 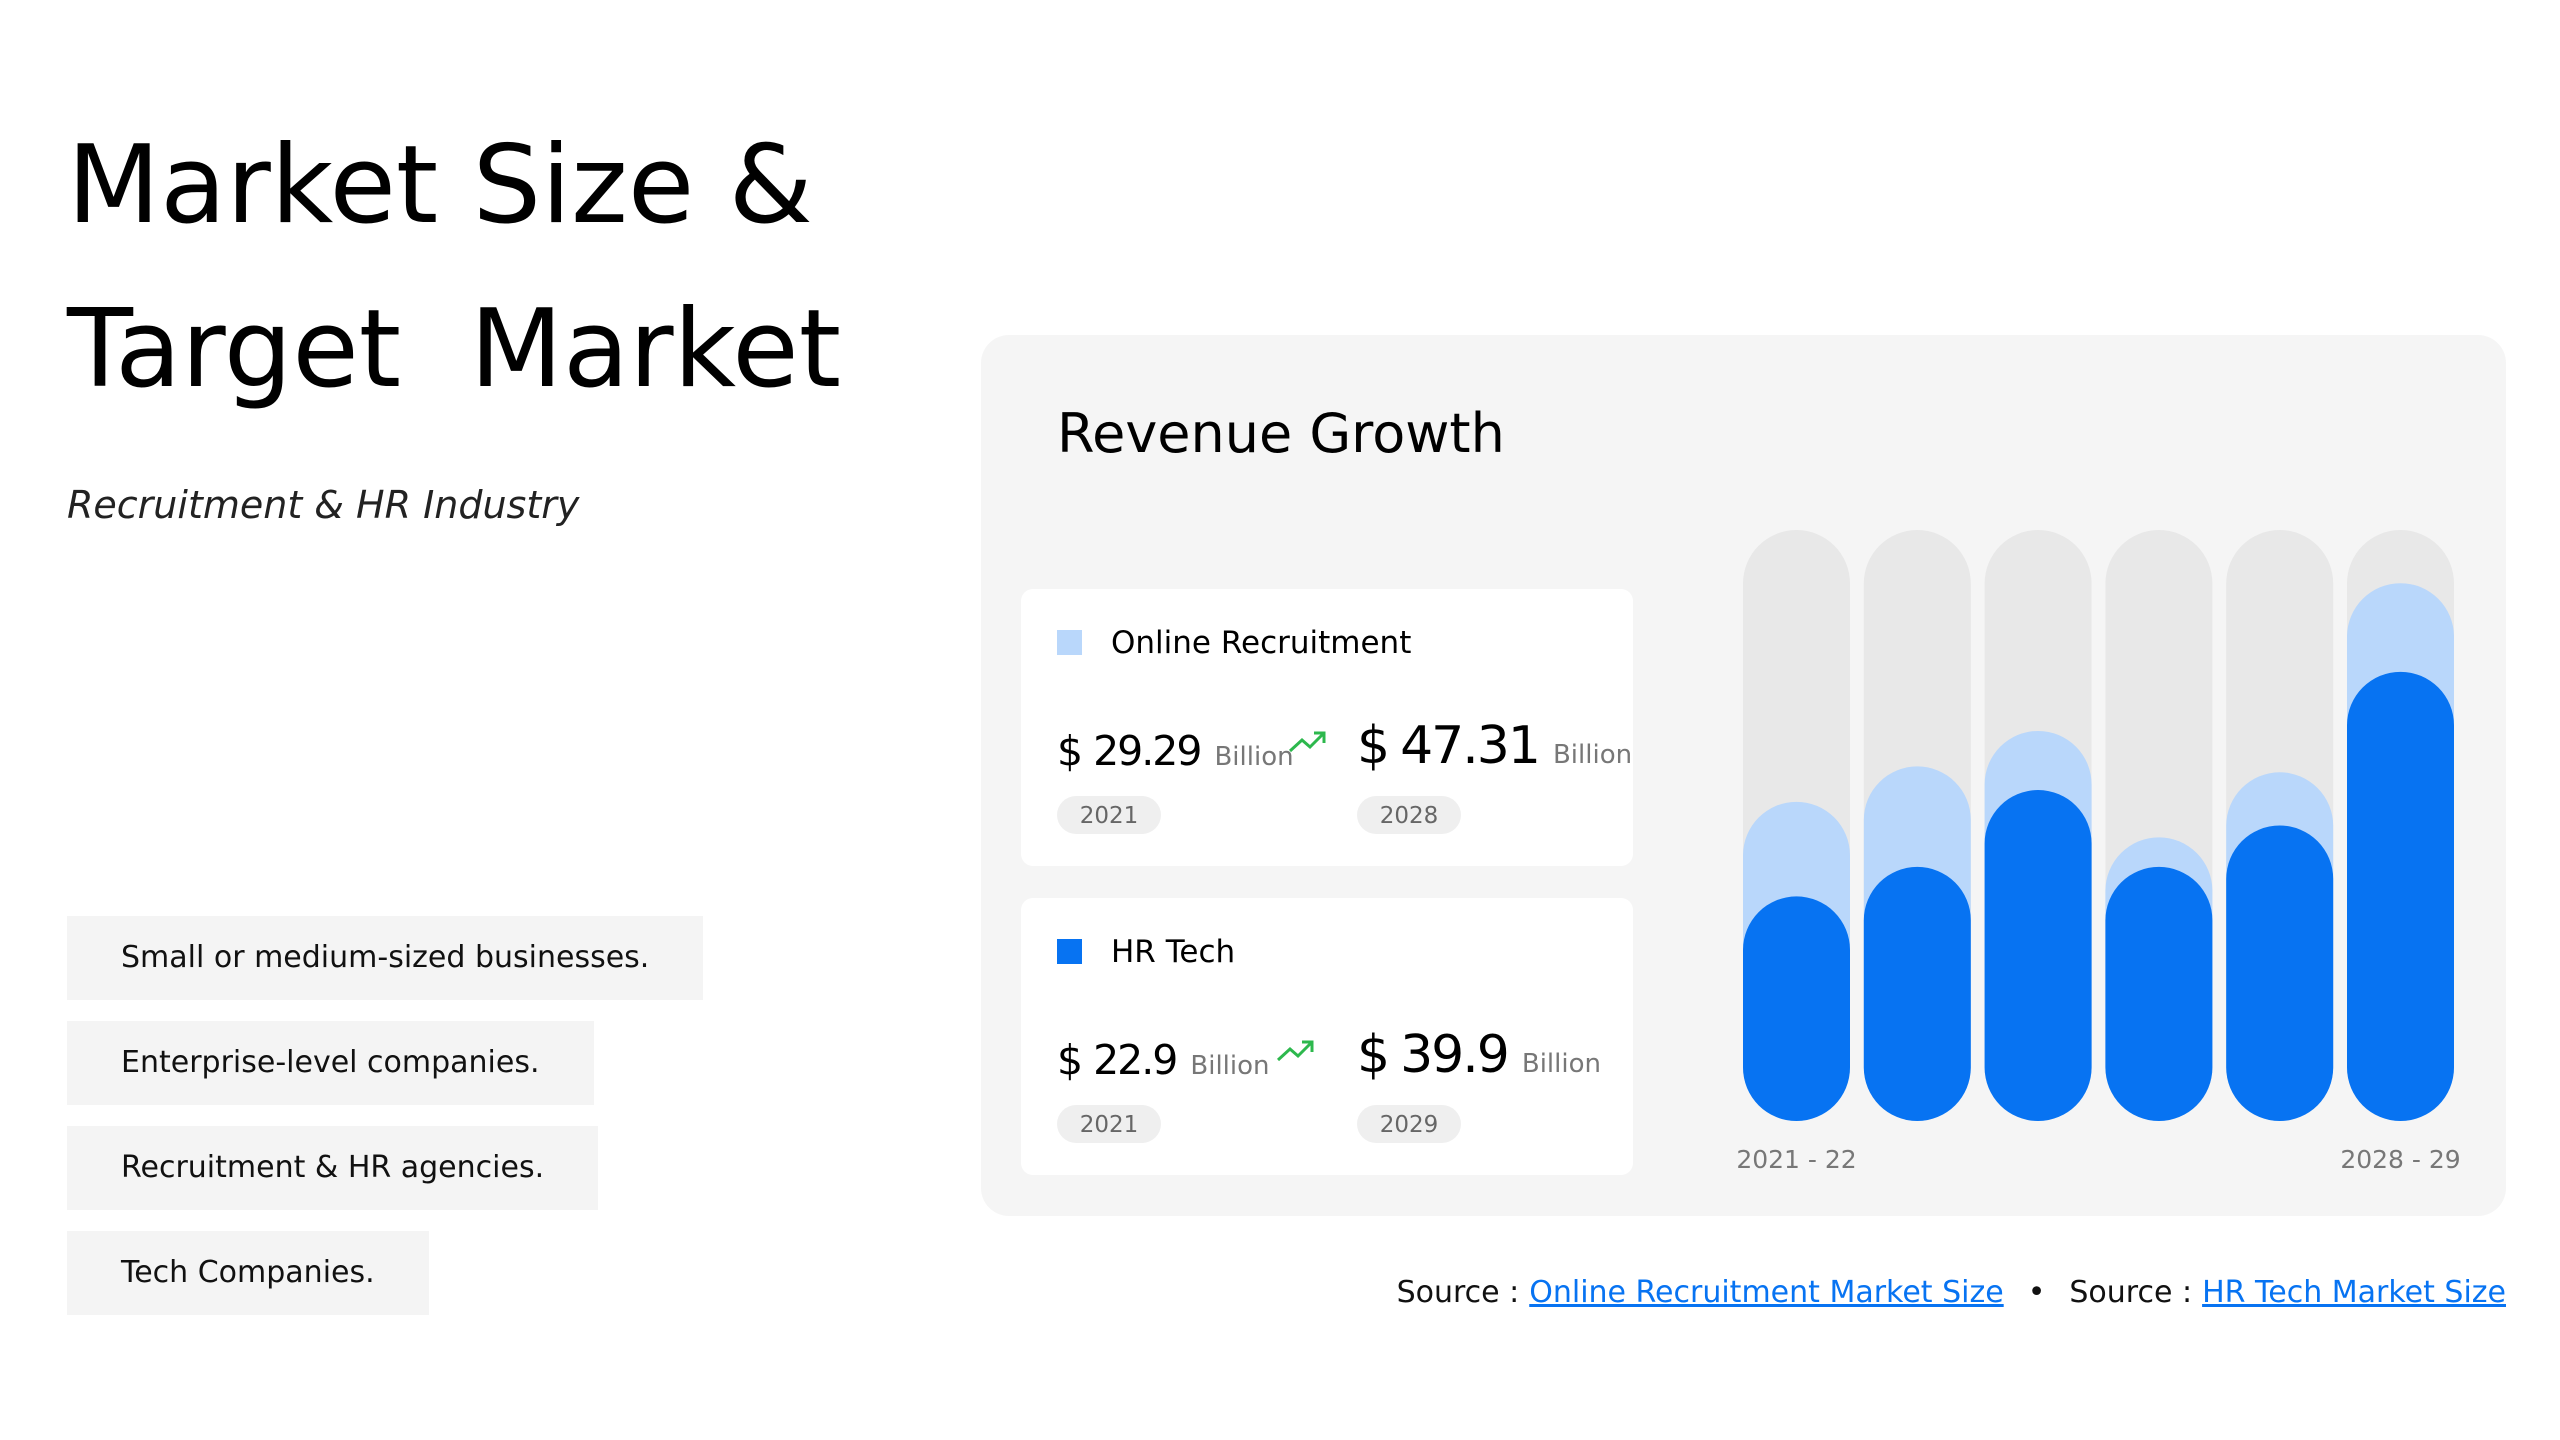 What do you see at coordinates (385, 958) in the screenshot?
I see `segment-tag: Small or medium-sized businesses.` at bounding box center [385, 958].